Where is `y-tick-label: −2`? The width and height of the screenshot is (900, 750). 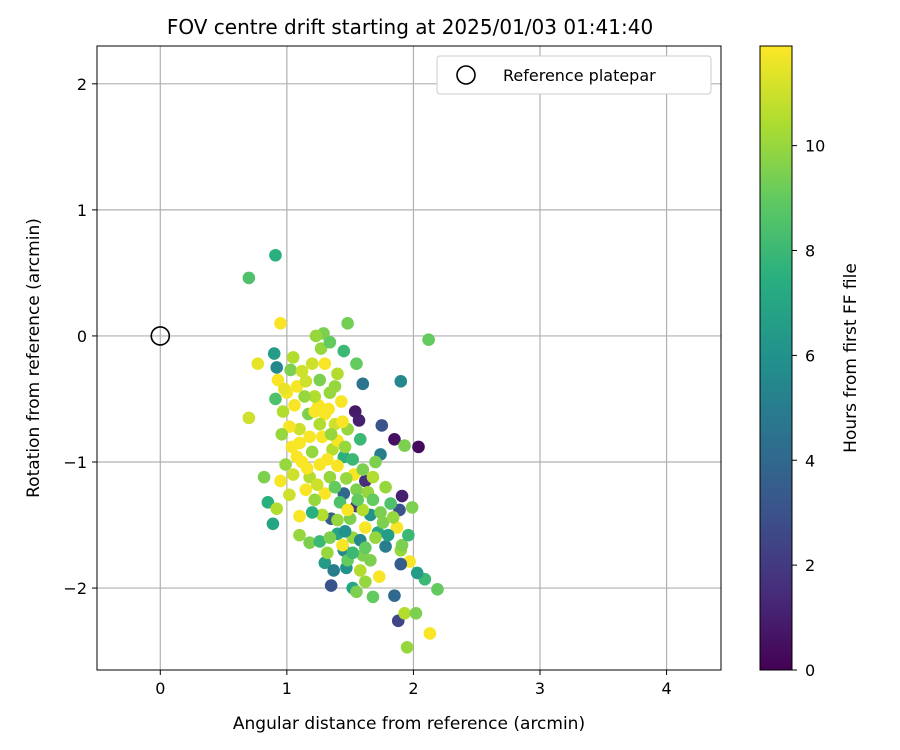 y-tick-label: −2 is located at coordinates (75, 588).